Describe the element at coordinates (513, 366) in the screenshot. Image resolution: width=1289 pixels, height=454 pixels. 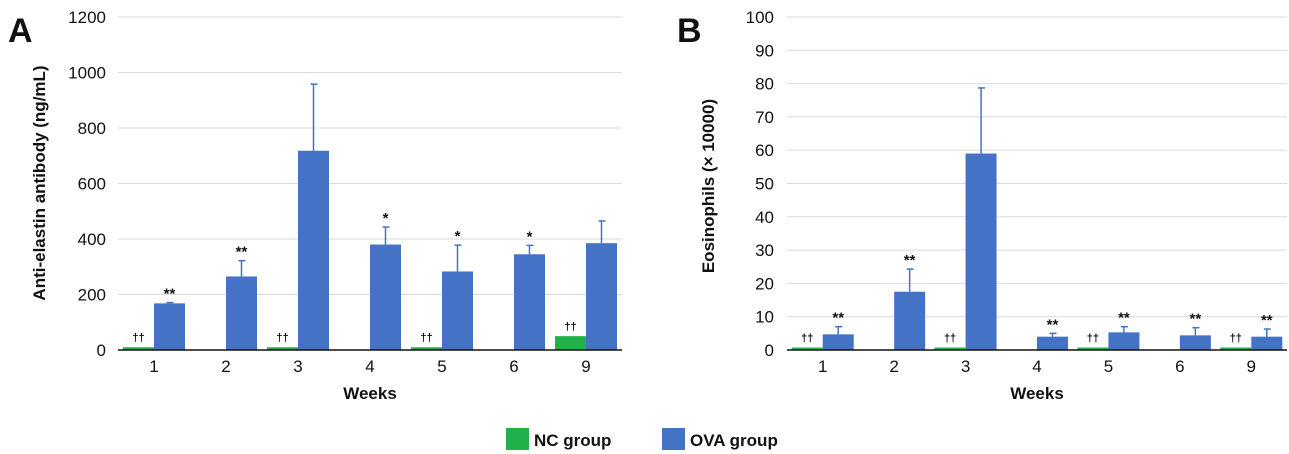
I see `panel-a-x-tick-label: 6` at that location.